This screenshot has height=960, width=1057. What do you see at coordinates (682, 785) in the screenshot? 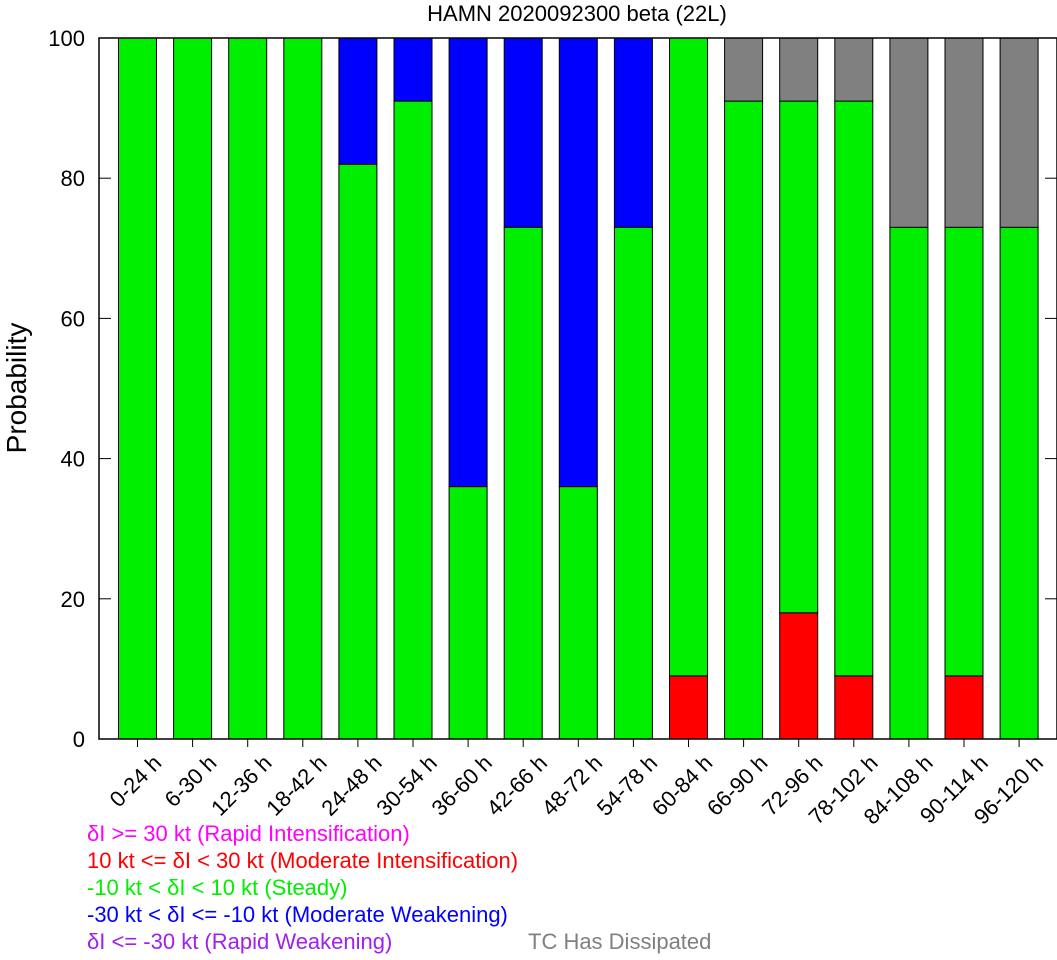
I see `x-tick-label: 60-84 h` at bounding box center [682, 785].